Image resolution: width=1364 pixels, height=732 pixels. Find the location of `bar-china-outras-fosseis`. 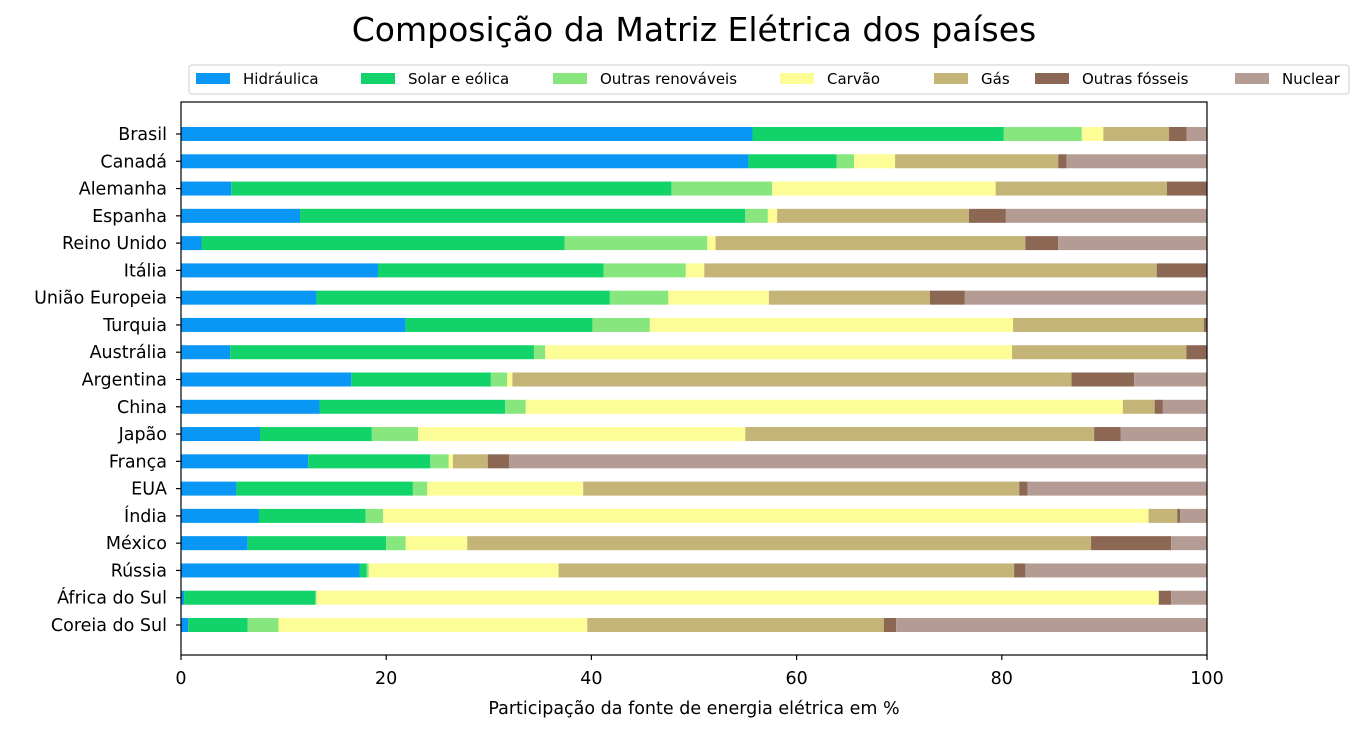

bar-china-outras-fosseis is located at coordinates (1158, 406).